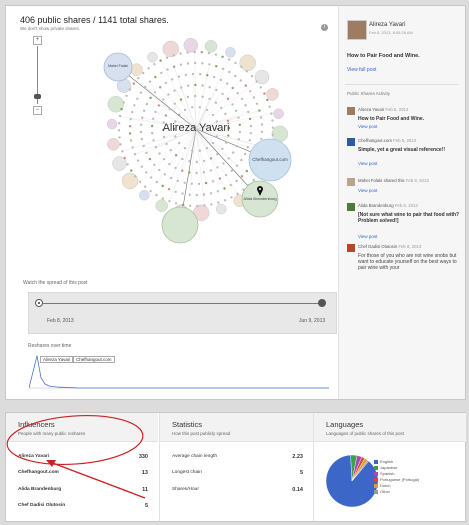  What do you see at coordinates (362, 70) in the screenshot?
I see `view-full-post-link: View full post` at bounding box center [362, 70].